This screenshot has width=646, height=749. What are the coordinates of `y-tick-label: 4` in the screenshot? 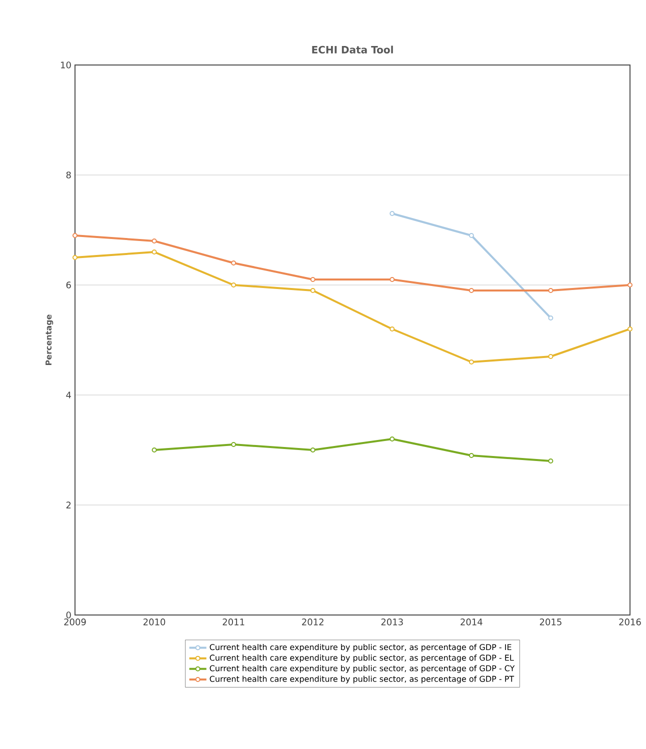 It's located at (68, 395).